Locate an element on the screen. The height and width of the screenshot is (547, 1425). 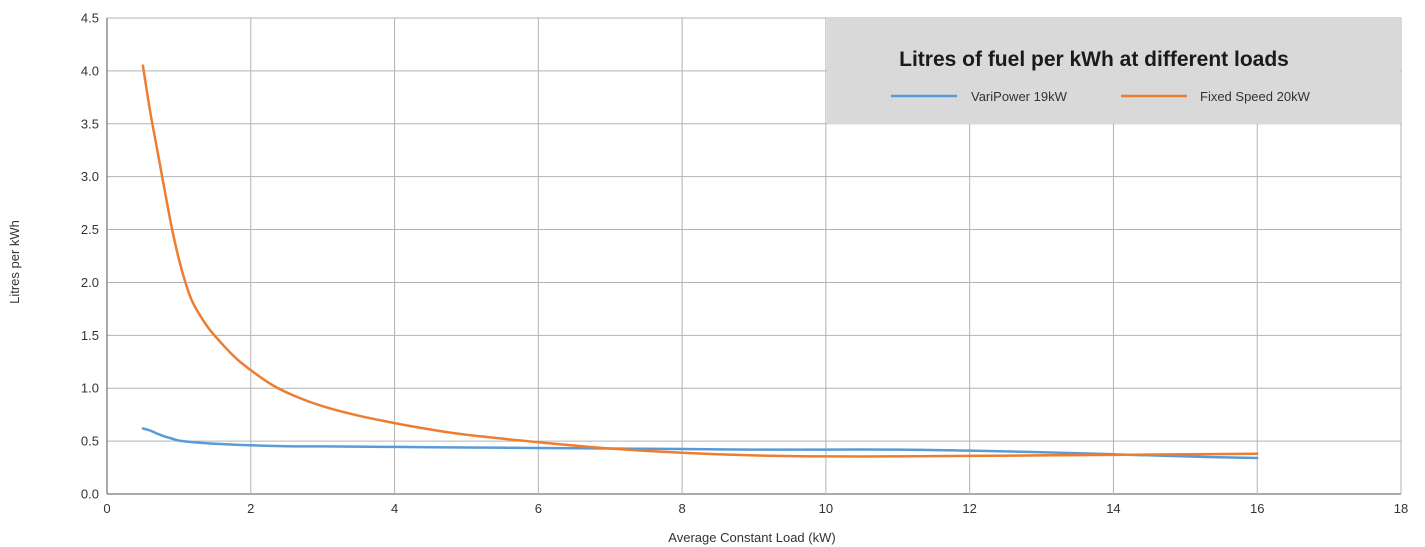
legend-label-varipower: VariPower 19kW is located at coordinates (1019, 96).